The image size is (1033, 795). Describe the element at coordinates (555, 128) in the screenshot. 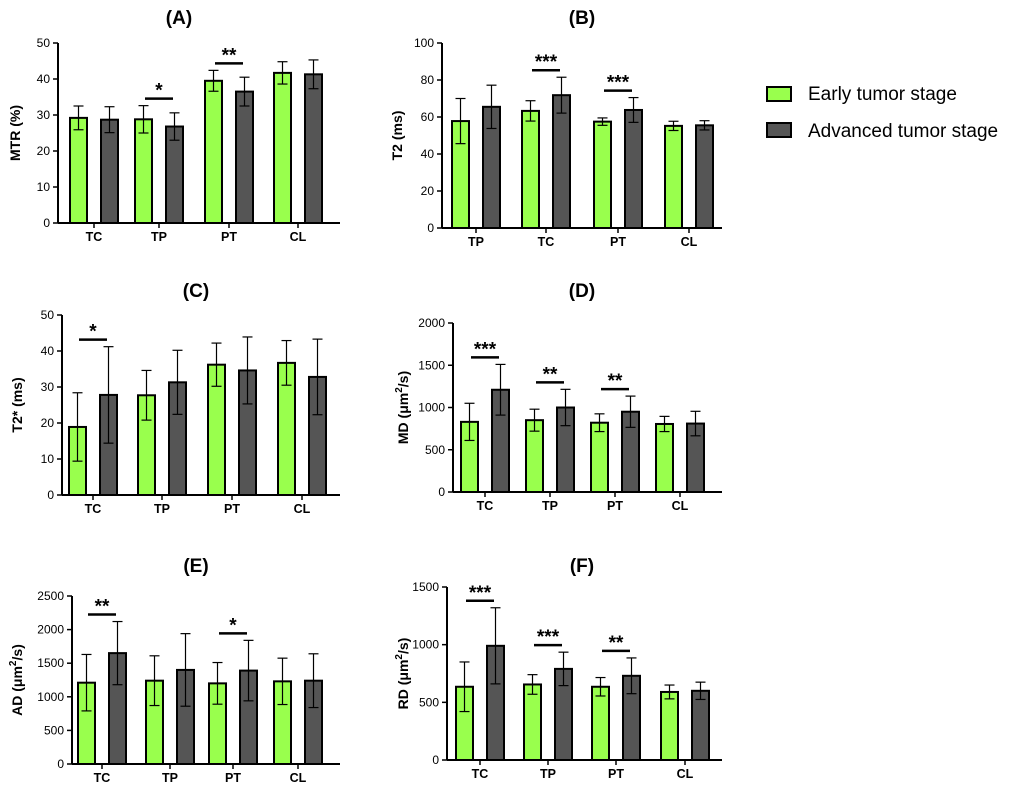

I see `panel-b: (B) T2 (ms) 0 20 40 60 80 100 TP TC PT CL *** ***` at that location.